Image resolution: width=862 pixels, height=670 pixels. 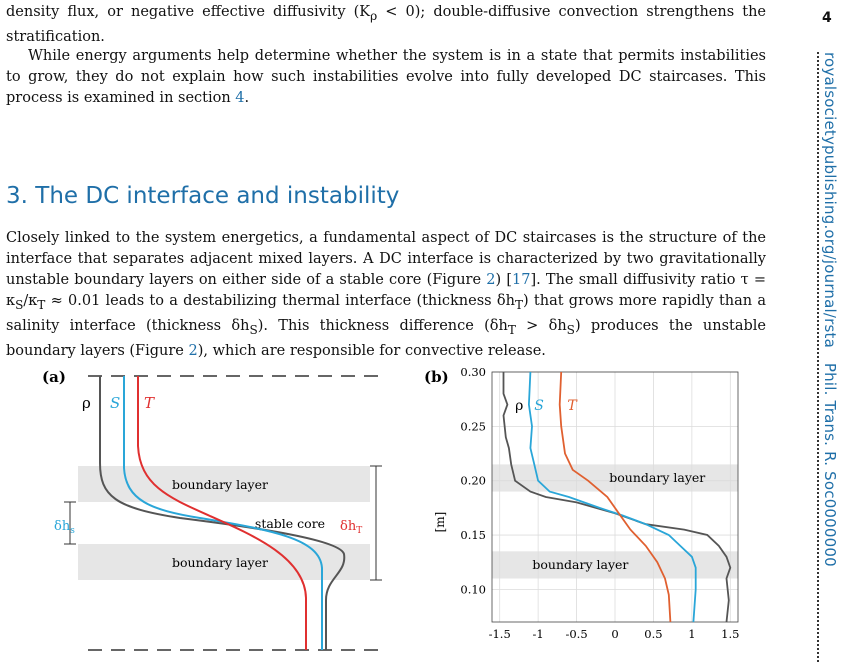 I want to click on series-line-T, so click(x=615, y=497).